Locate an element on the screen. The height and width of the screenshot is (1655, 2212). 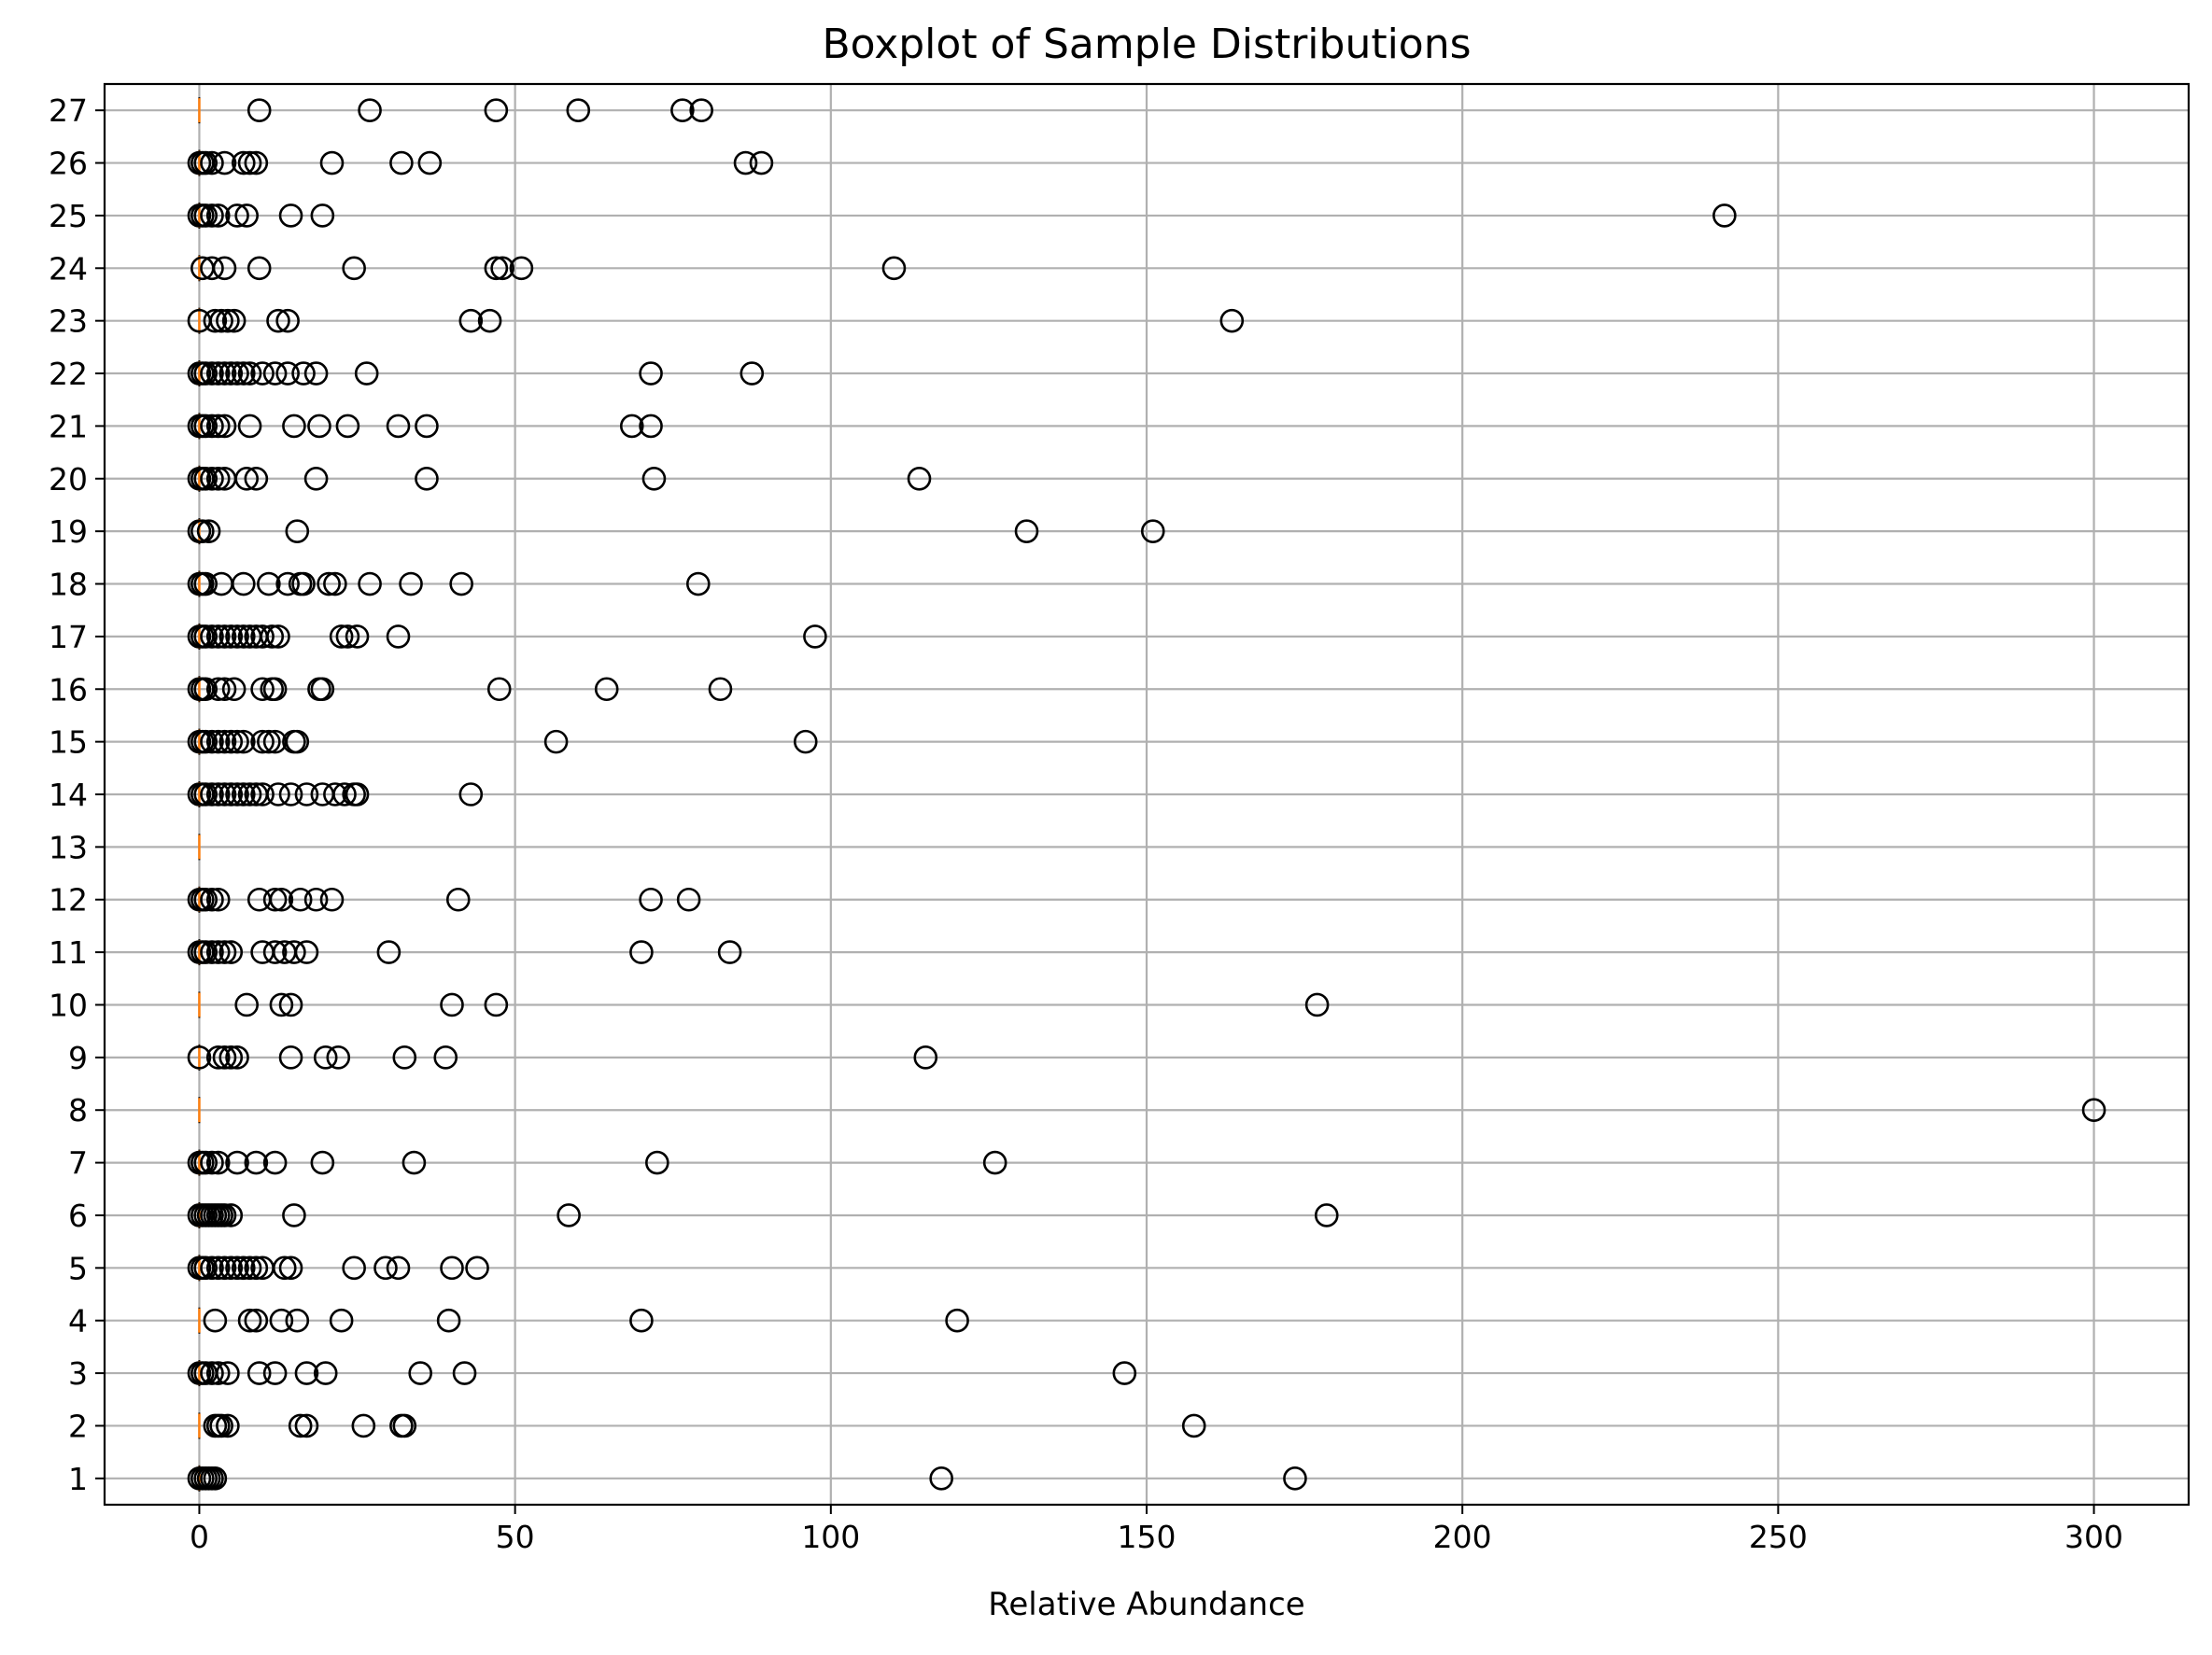
x-tick-label: 100 is located at coordinates (830, 1537).